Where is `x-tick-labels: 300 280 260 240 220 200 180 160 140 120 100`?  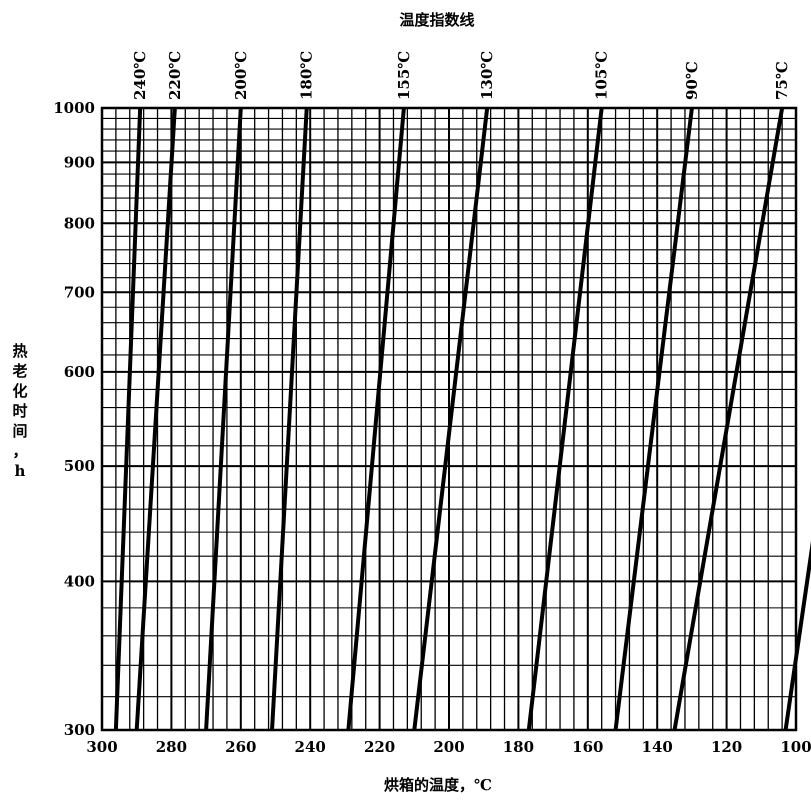
x-tick-labels: 300 280 260 240 220 200 180 160 140 120 100 is located at coordinates (448, 747).